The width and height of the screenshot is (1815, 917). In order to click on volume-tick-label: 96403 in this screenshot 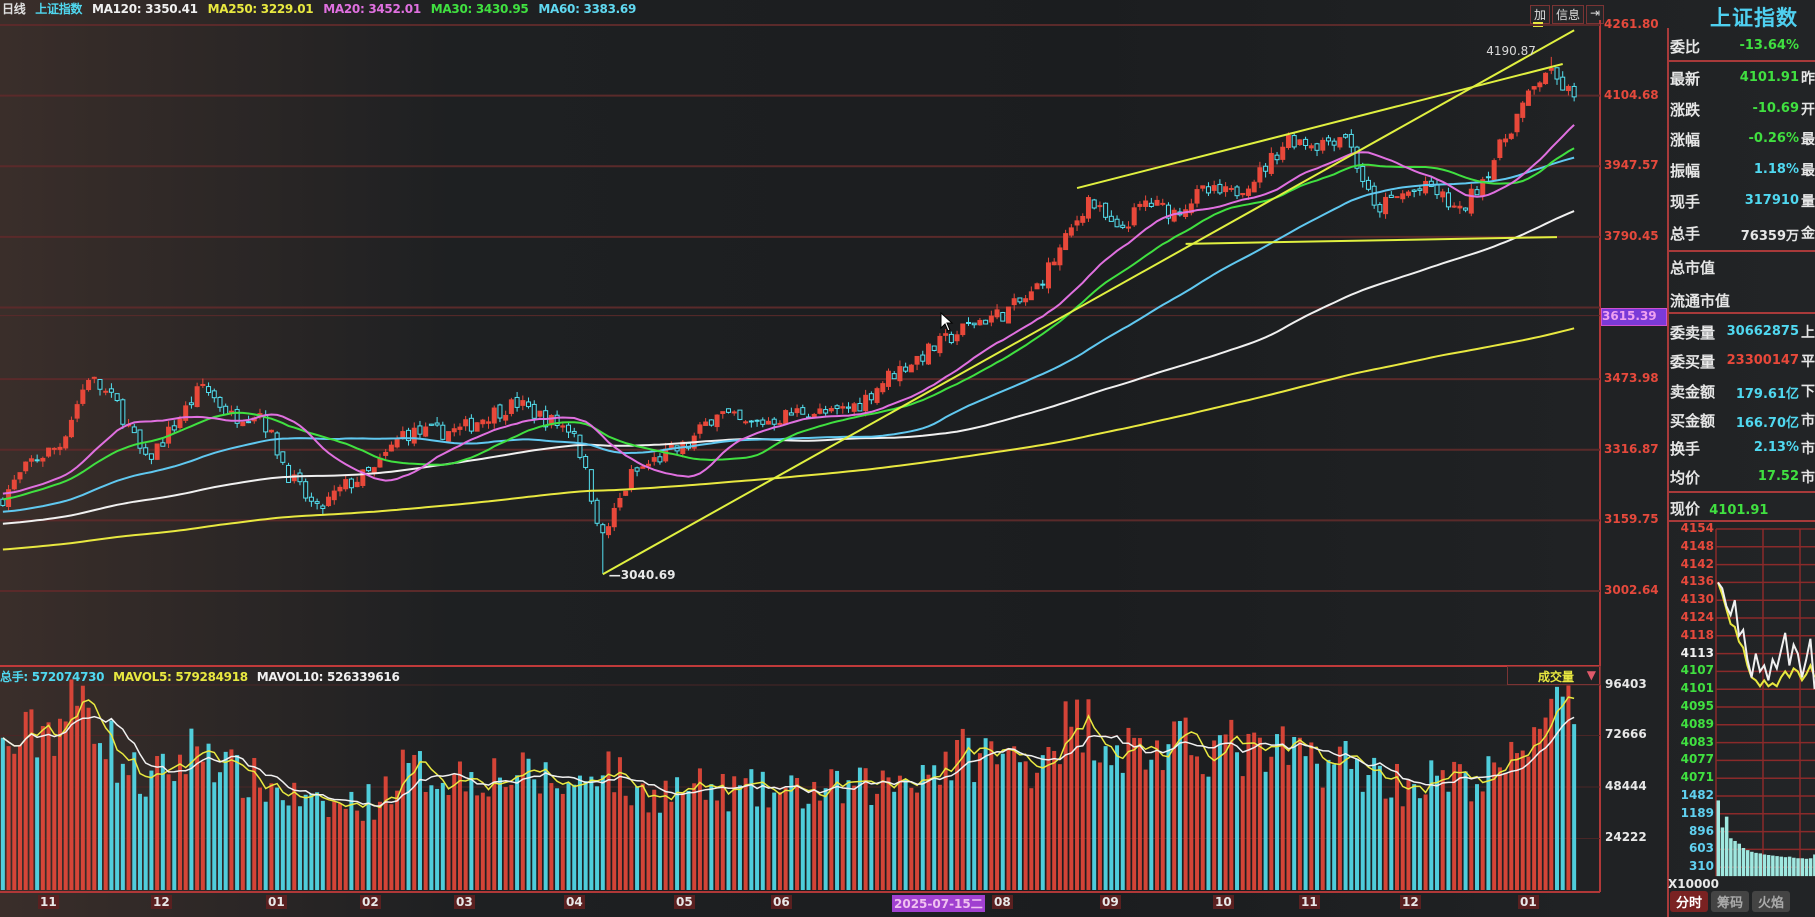, I will do `click(1626, 684)`.